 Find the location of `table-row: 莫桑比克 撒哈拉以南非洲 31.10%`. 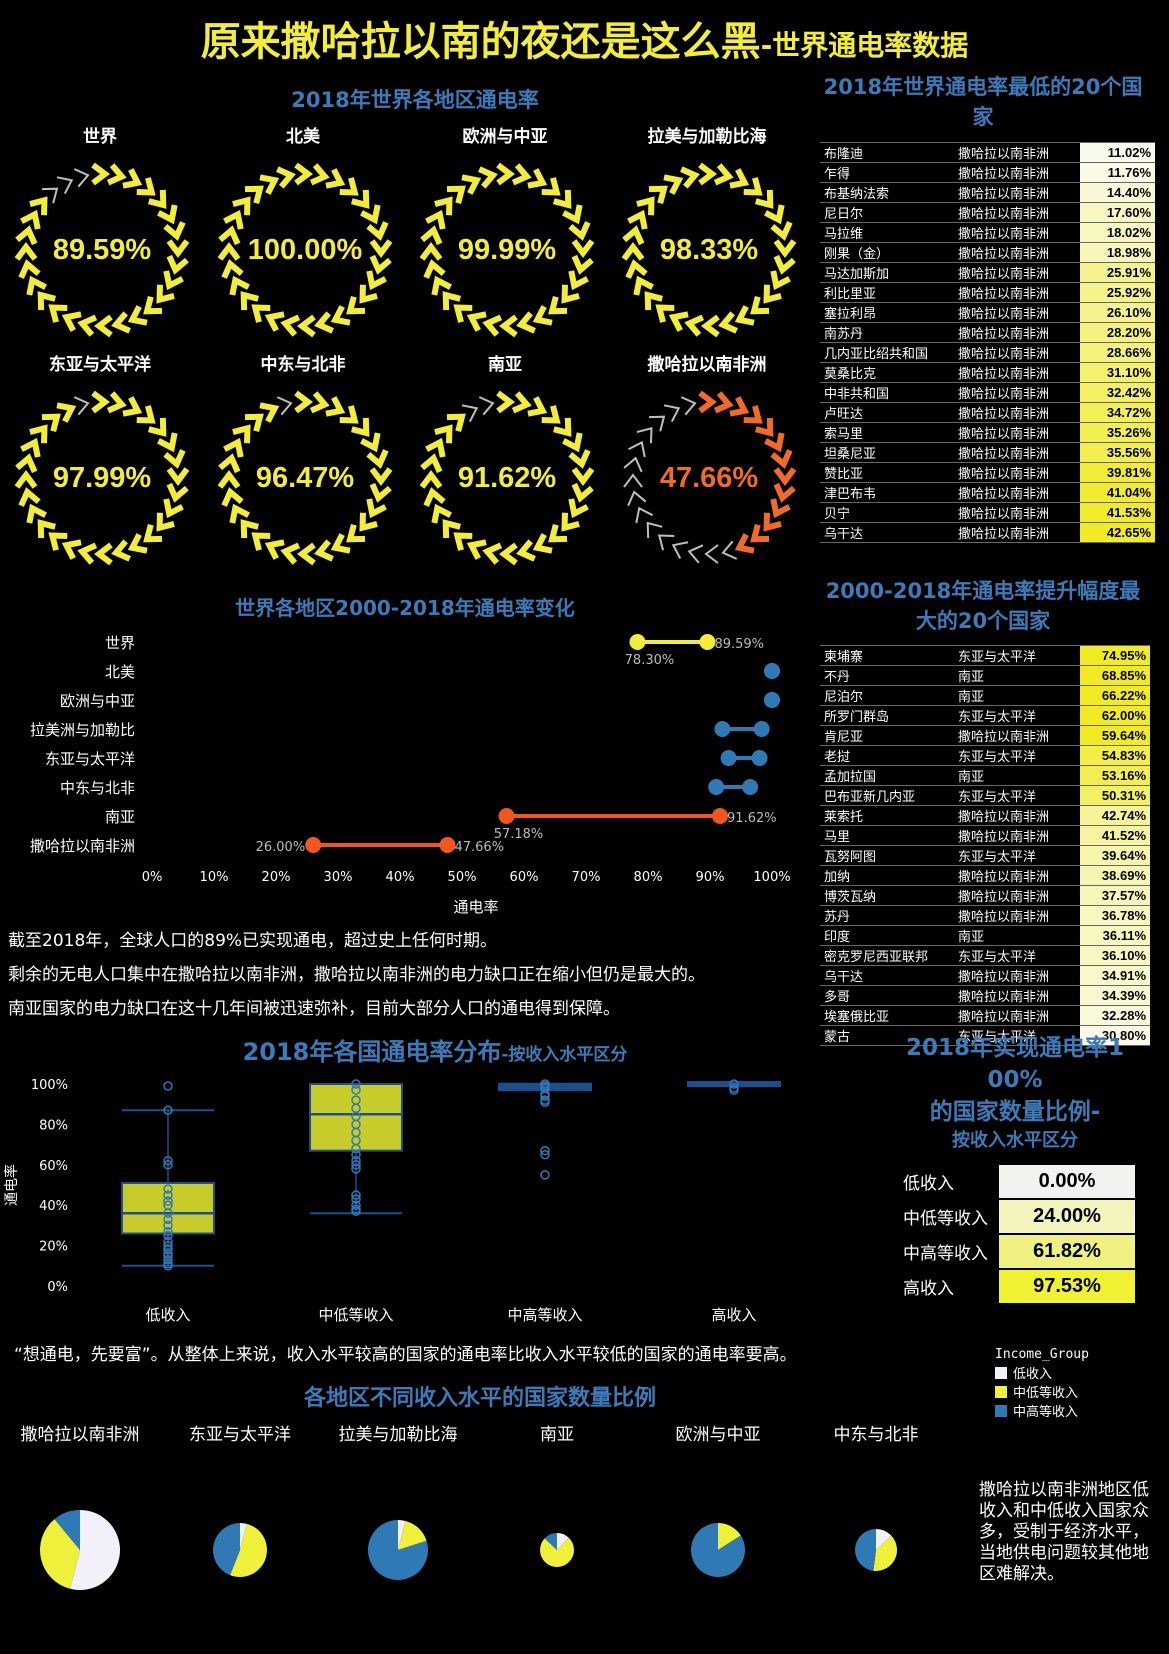

table-row: 莫桑比克 撒哈拉以南非洲 31.10% is located at coordinates (987, 372).